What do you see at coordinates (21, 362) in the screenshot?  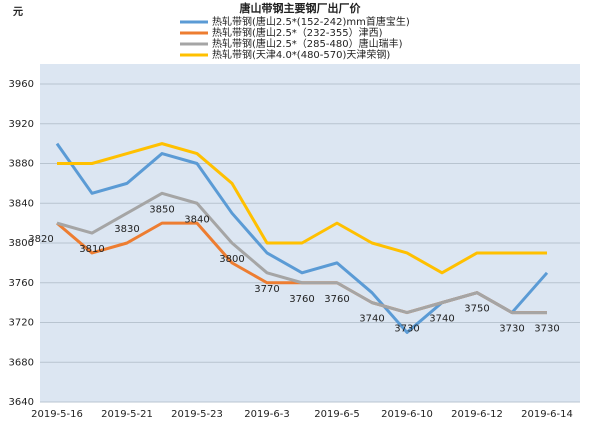 I see `y-tick-label: 3680` at bounding box center [21, 362].